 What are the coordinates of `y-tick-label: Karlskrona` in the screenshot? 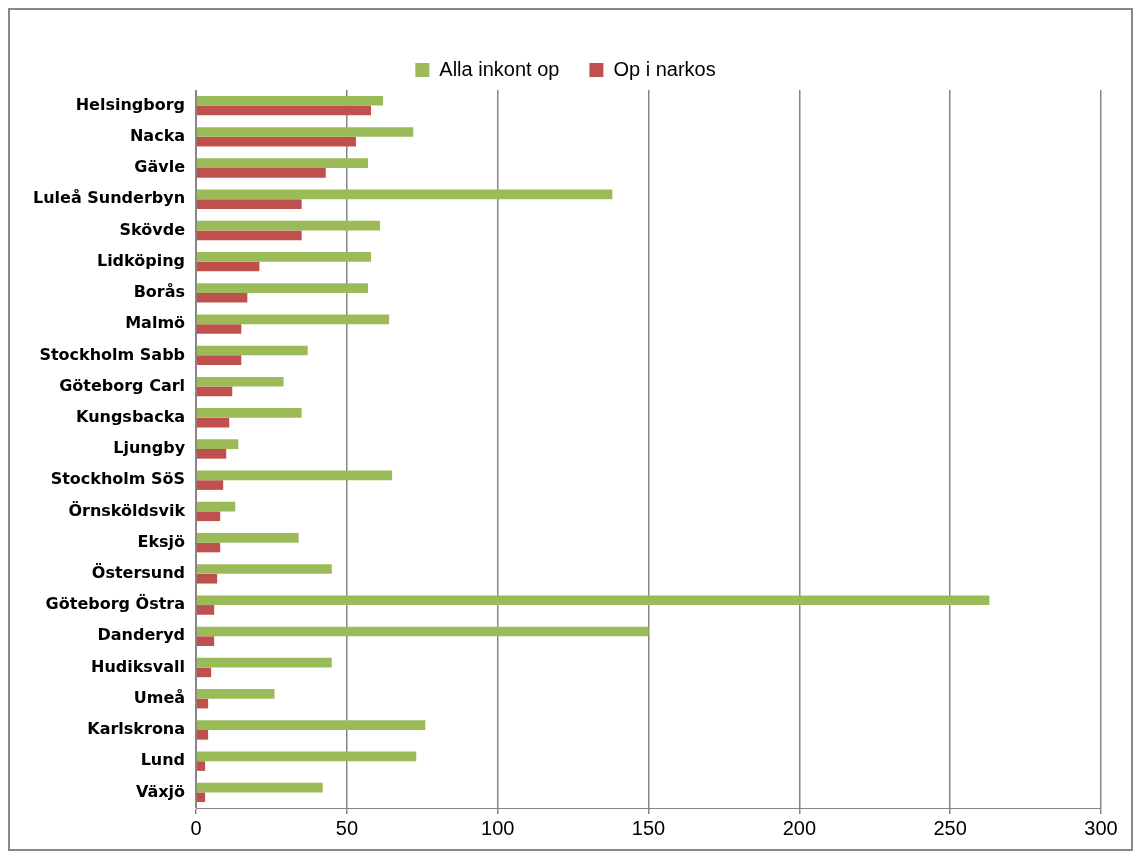 It's located at (136, 729).